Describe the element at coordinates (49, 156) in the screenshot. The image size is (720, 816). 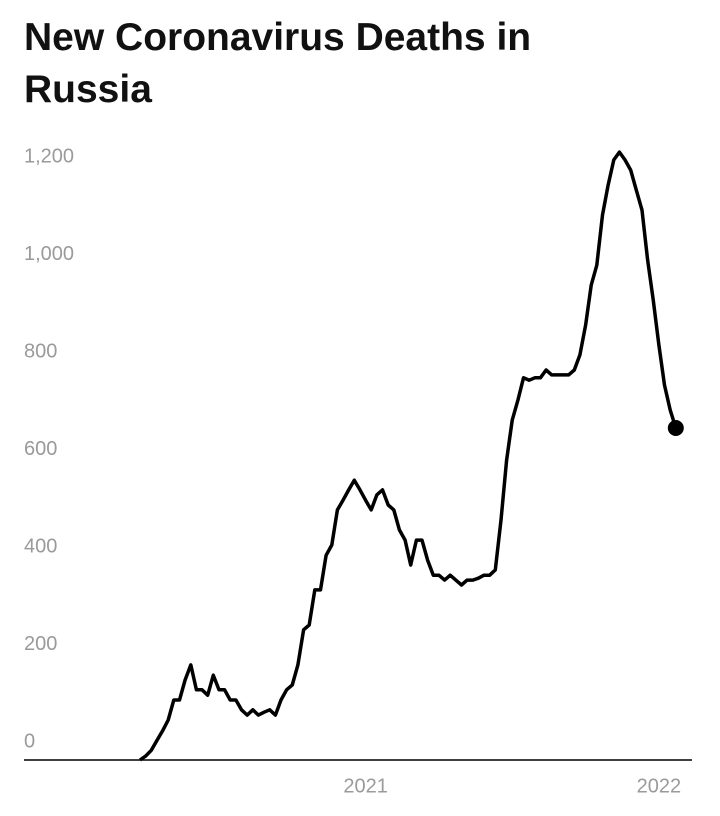
I see `y-tick-label: 1,200` at that location.